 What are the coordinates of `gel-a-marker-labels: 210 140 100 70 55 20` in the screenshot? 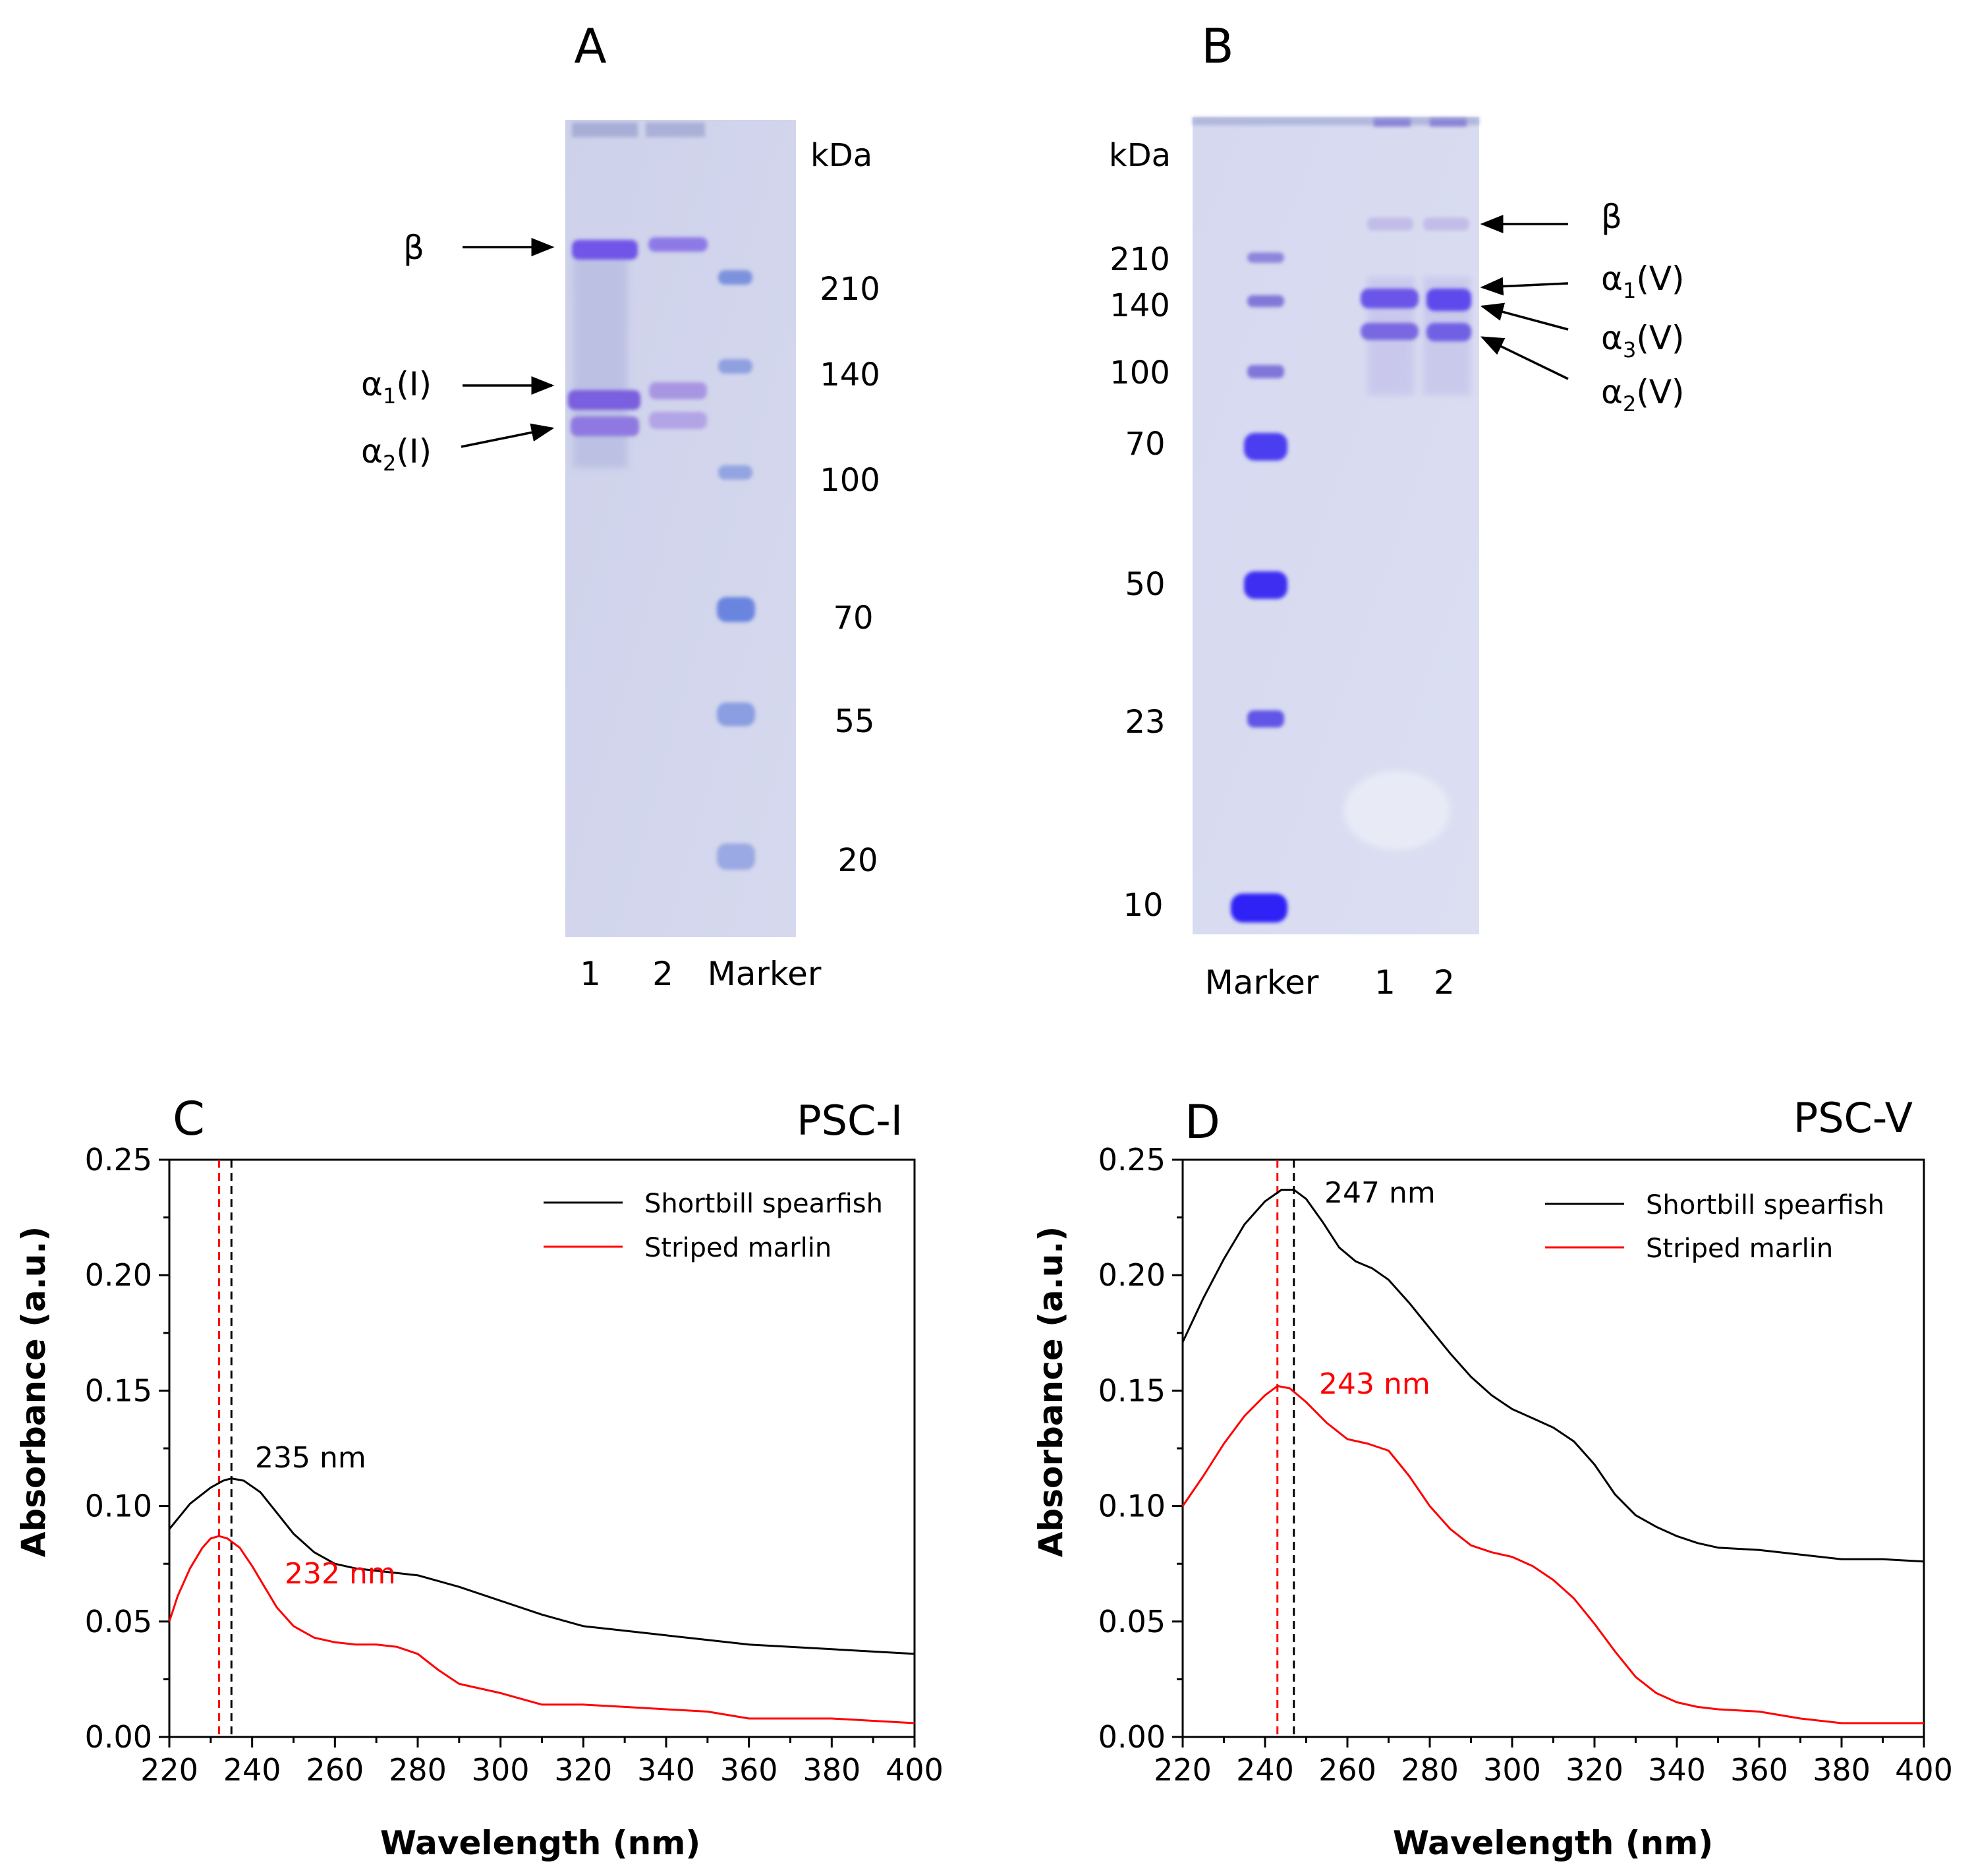 It's located at (850, 575).